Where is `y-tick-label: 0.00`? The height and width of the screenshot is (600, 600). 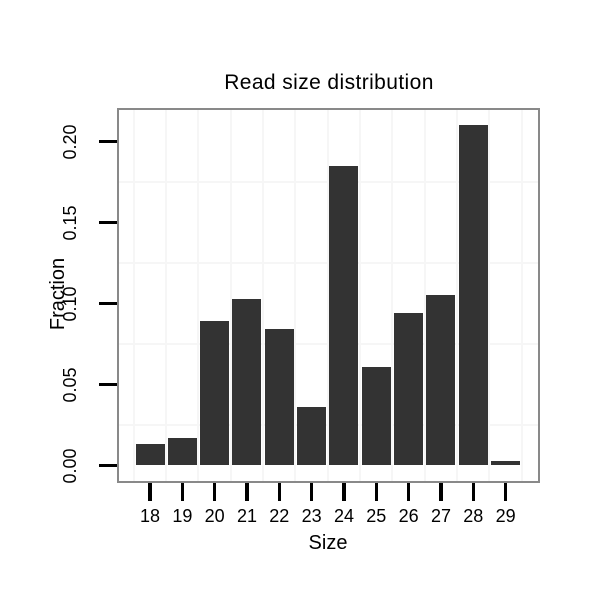
y-tick-label: 0.00 is located at coordinates (69, 465).